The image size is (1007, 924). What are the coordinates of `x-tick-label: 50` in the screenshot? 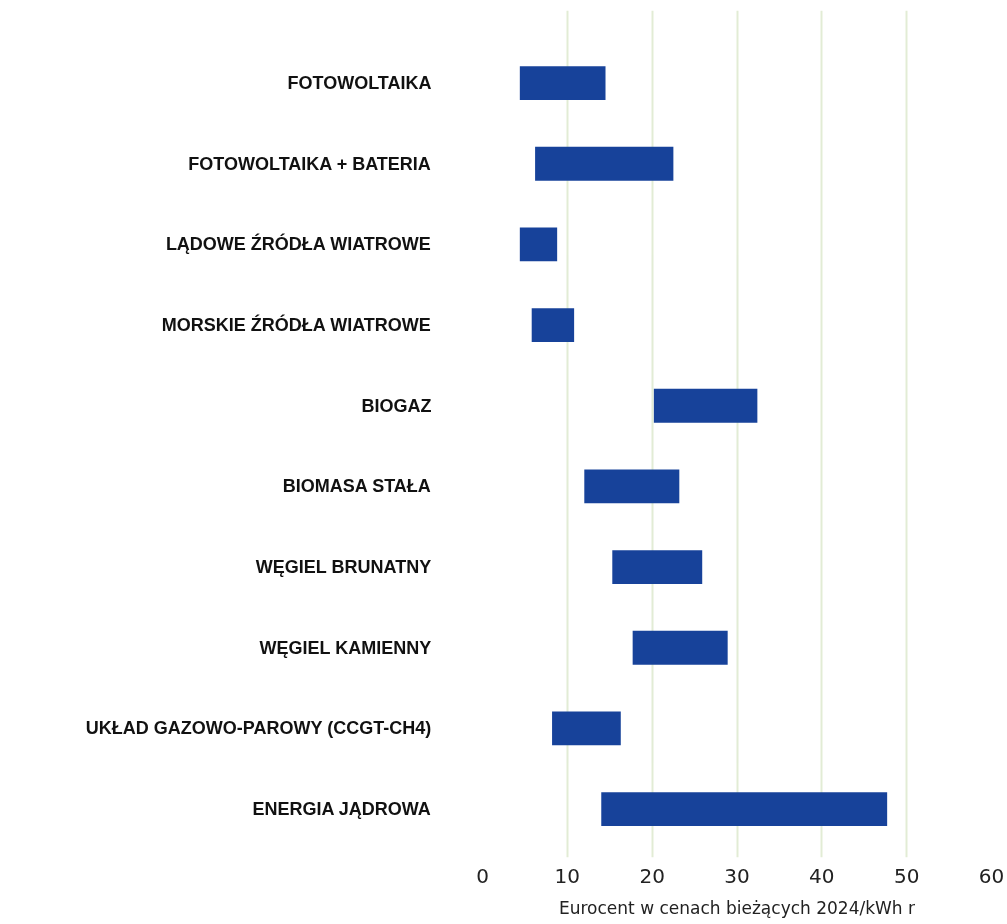 It's located at (906, 875).